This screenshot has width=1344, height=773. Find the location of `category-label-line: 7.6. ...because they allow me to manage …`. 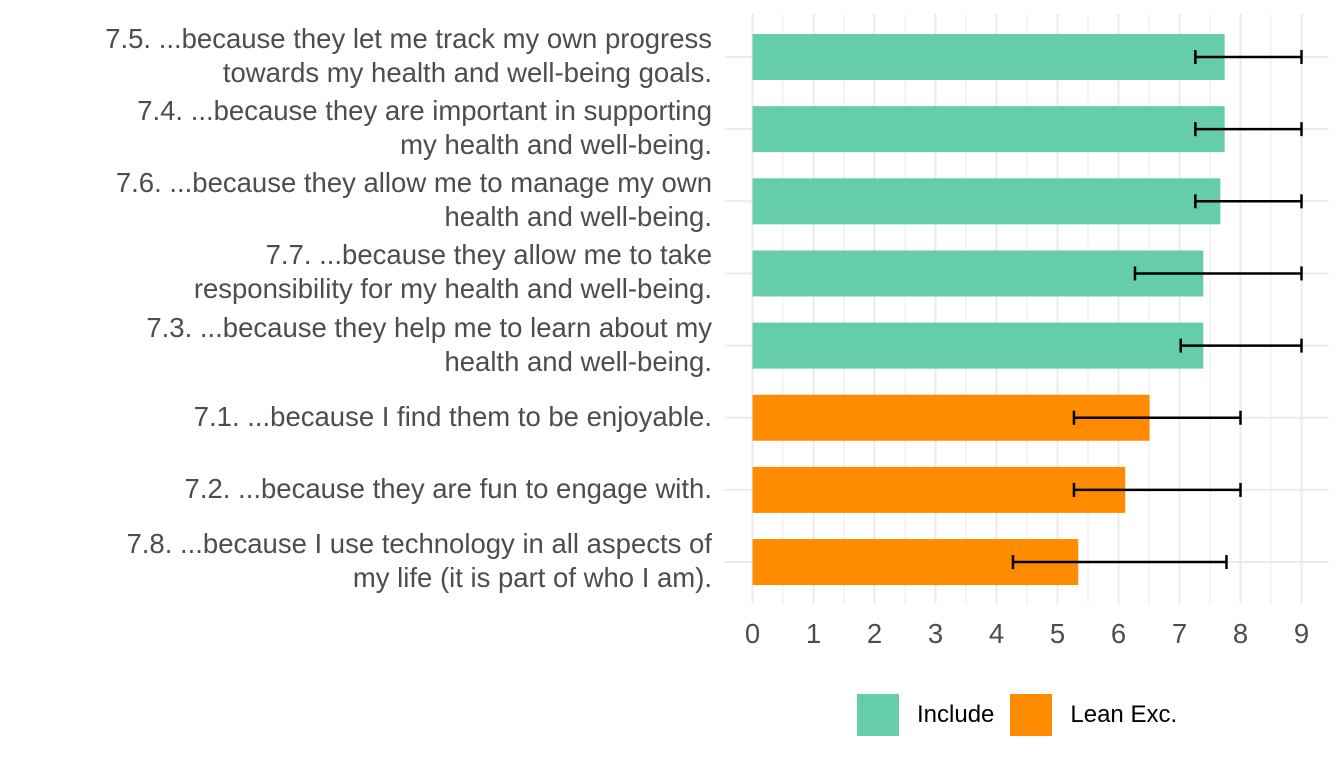

category-label-line: 7.6. ...because they allow me to manage … is located at coordinates (413, 183).